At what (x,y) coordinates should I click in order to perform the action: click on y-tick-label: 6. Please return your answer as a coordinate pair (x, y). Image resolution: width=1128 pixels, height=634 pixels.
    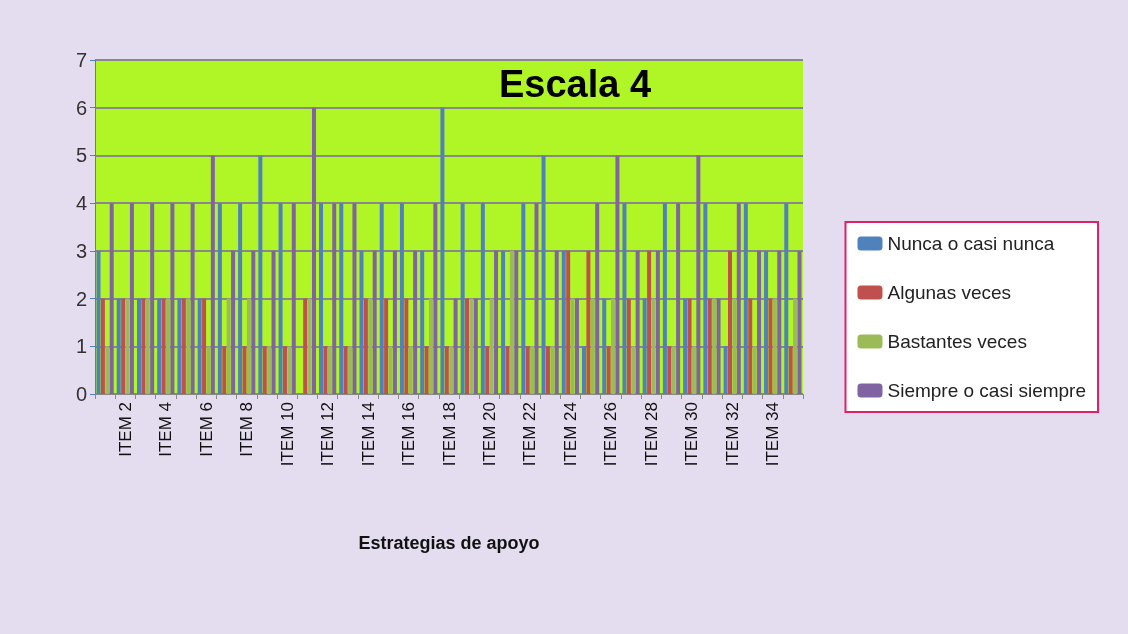
    Looking at the image, I should click on (81, 107).